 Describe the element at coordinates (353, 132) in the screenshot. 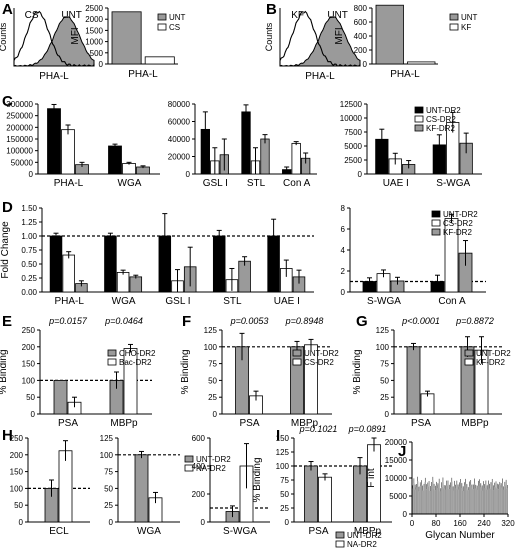

I see `y-tick-label: 7500` at that location.